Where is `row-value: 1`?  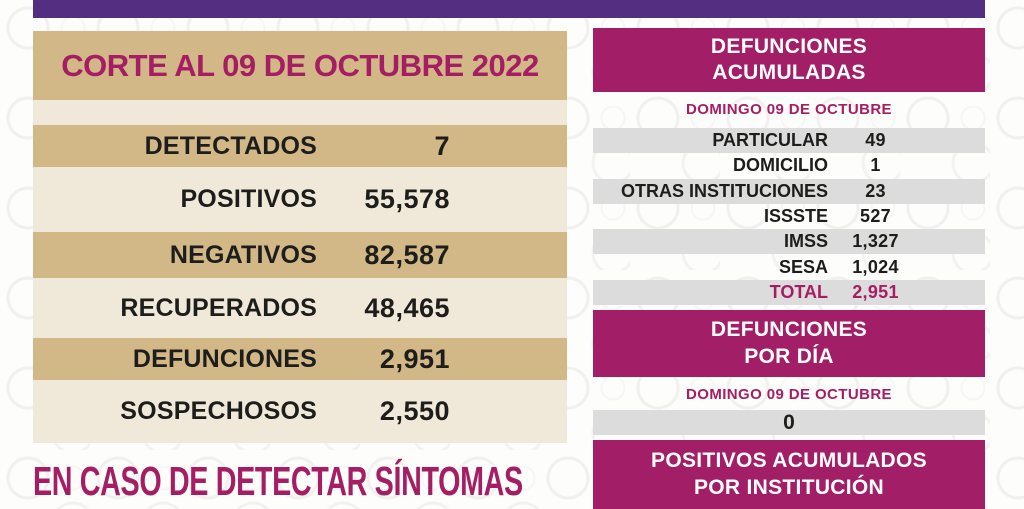 row-value: 1 is located at coordinates (875, 165).